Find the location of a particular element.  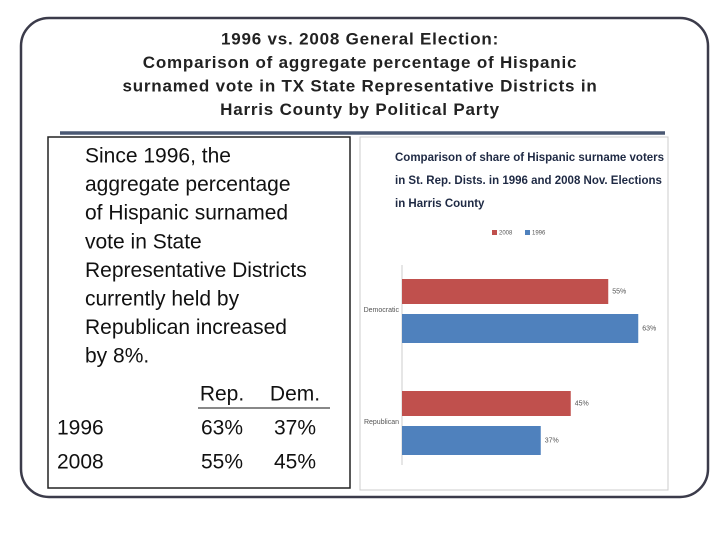

row-label: 2008 is located at coordinates (80, 462).